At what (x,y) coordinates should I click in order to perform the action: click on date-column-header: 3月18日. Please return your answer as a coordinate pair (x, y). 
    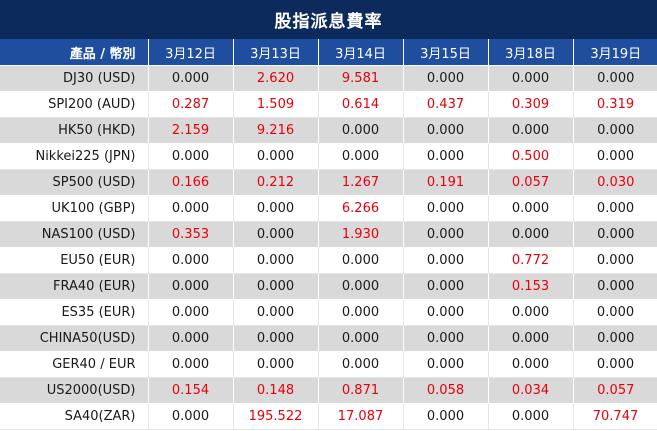
    Looking at the image, I should click on (531, 52).